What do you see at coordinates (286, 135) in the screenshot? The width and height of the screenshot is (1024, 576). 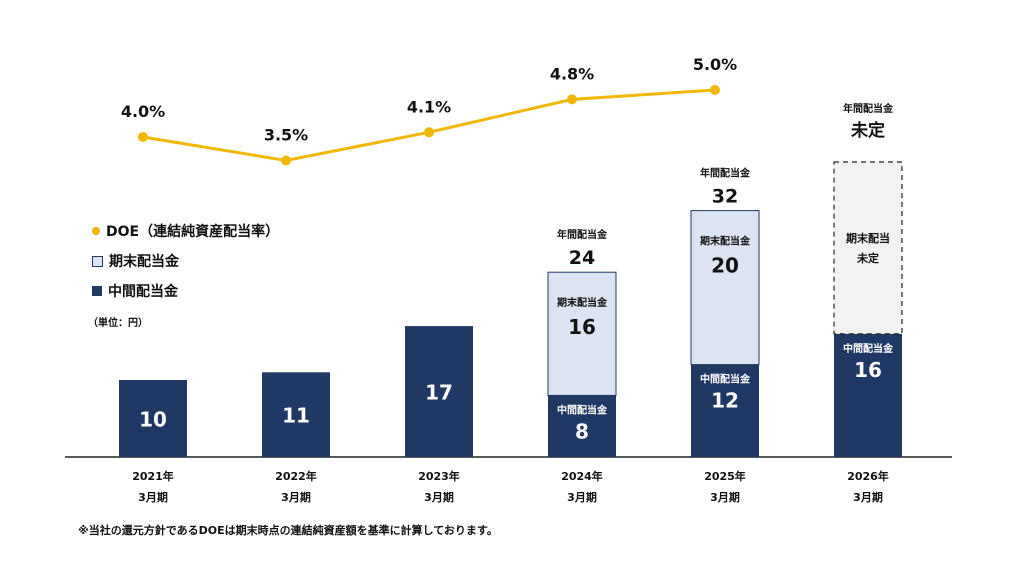 I see `doe-label: 3.5%` at bounding box center [286, 135].